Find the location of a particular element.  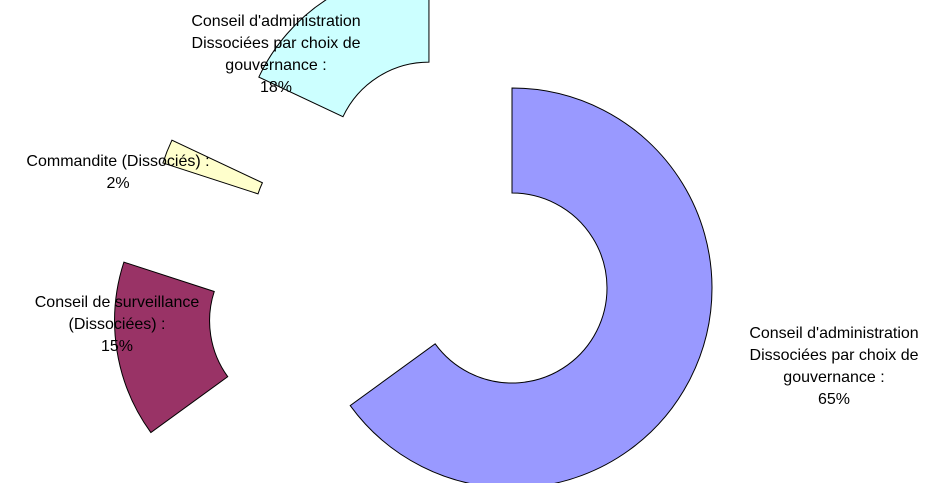

slice-value-label: 18% is located at coordinates (276, 87).